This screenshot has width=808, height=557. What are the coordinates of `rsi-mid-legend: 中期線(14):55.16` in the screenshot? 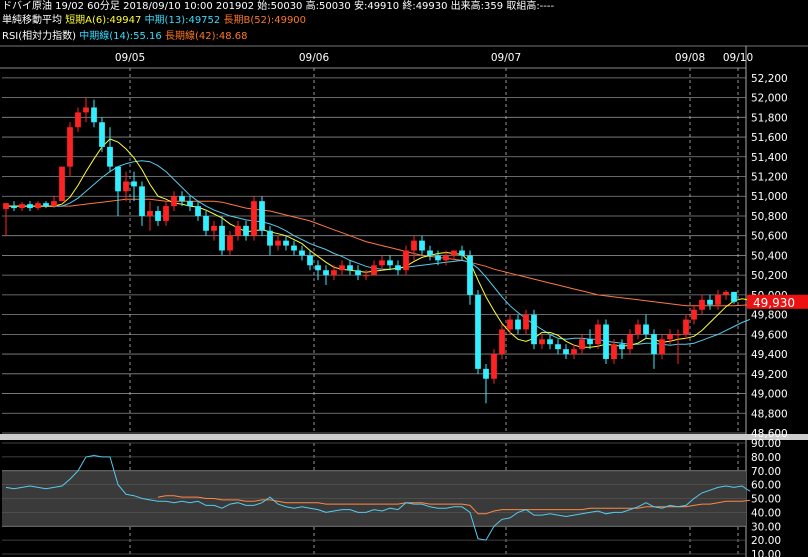 It's located at (120, 36).